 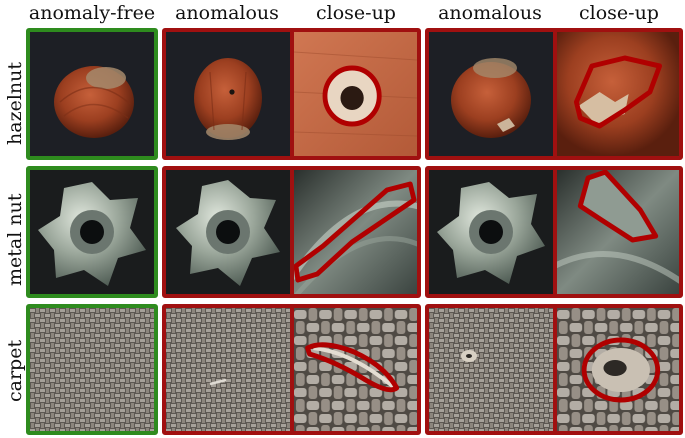 What do you see at coordinates (92, 94) in the screenshot?
I see `hazelnut-normal-image` at bounding box center [92, 94].